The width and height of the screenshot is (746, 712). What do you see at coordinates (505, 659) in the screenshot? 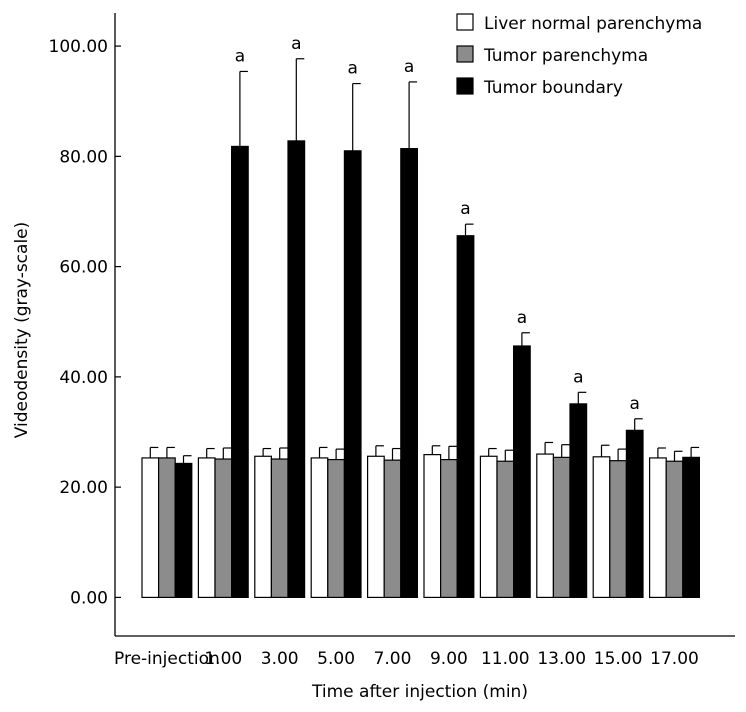
I see `x-tick-label: 11.00` at bounding box center [505, 659].